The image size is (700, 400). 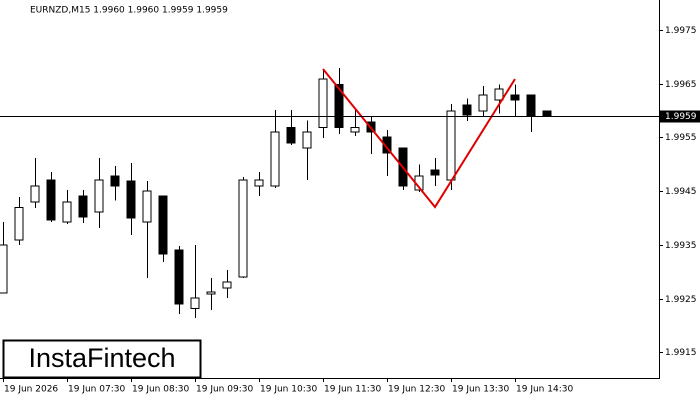 What do you see at coordinates (681, 31) in the screenshot?
I see `y-tick-label: 1.9975` at bounding box center [681, 31].